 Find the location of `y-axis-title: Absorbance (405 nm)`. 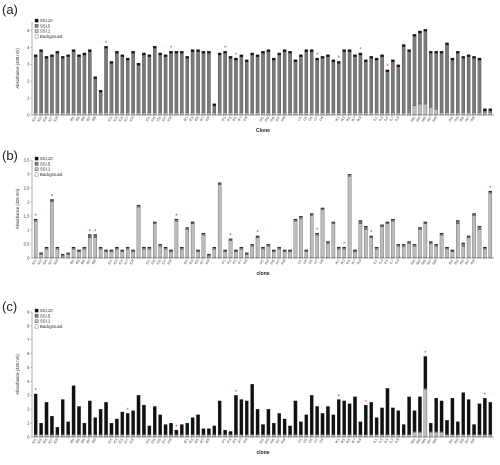

y-axis-title: Absorbance (405 nm) is located at coordinates (17, 208).